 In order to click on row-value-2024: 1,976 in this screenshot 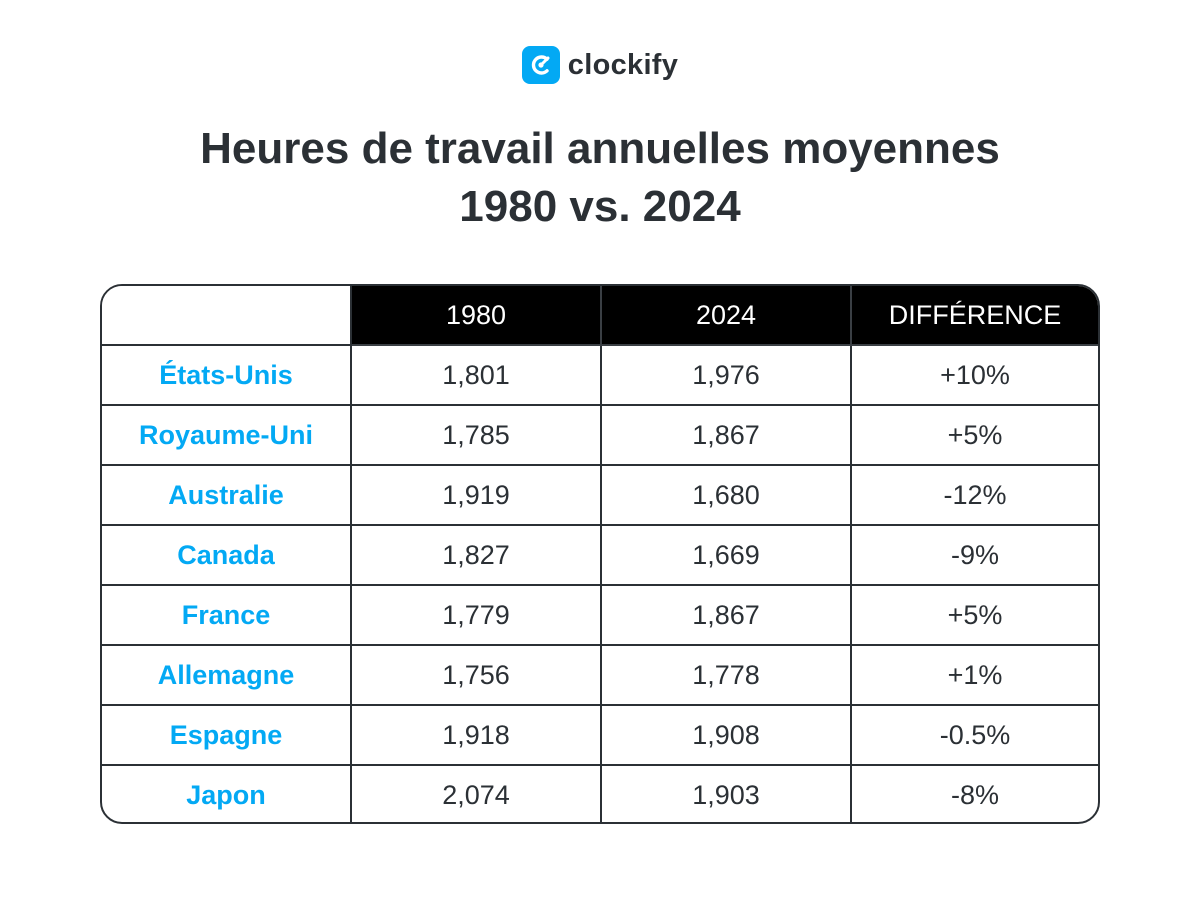, I will do `click(726, 375)`.